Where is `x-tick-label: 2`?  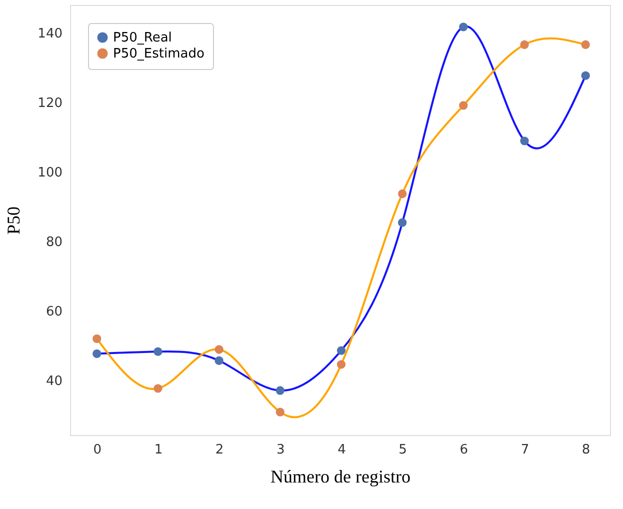
x-tick-label: 2 is located at coordinates (219, 450).